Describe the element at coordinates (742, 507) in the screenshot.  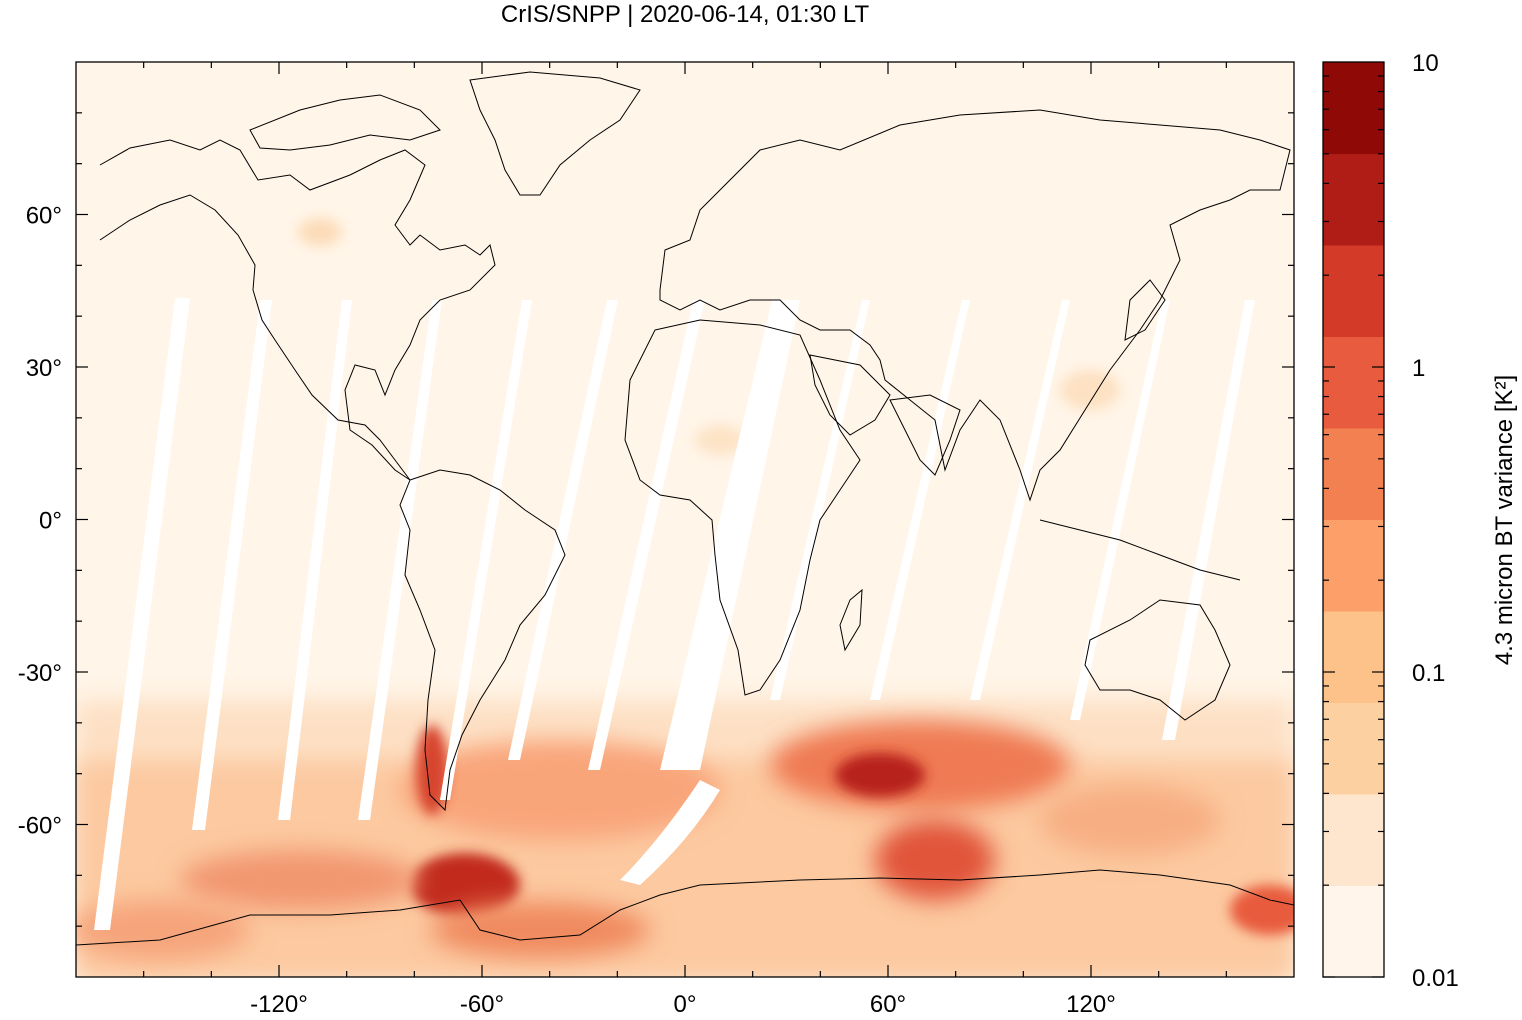
I see `coast-africa` at that location.